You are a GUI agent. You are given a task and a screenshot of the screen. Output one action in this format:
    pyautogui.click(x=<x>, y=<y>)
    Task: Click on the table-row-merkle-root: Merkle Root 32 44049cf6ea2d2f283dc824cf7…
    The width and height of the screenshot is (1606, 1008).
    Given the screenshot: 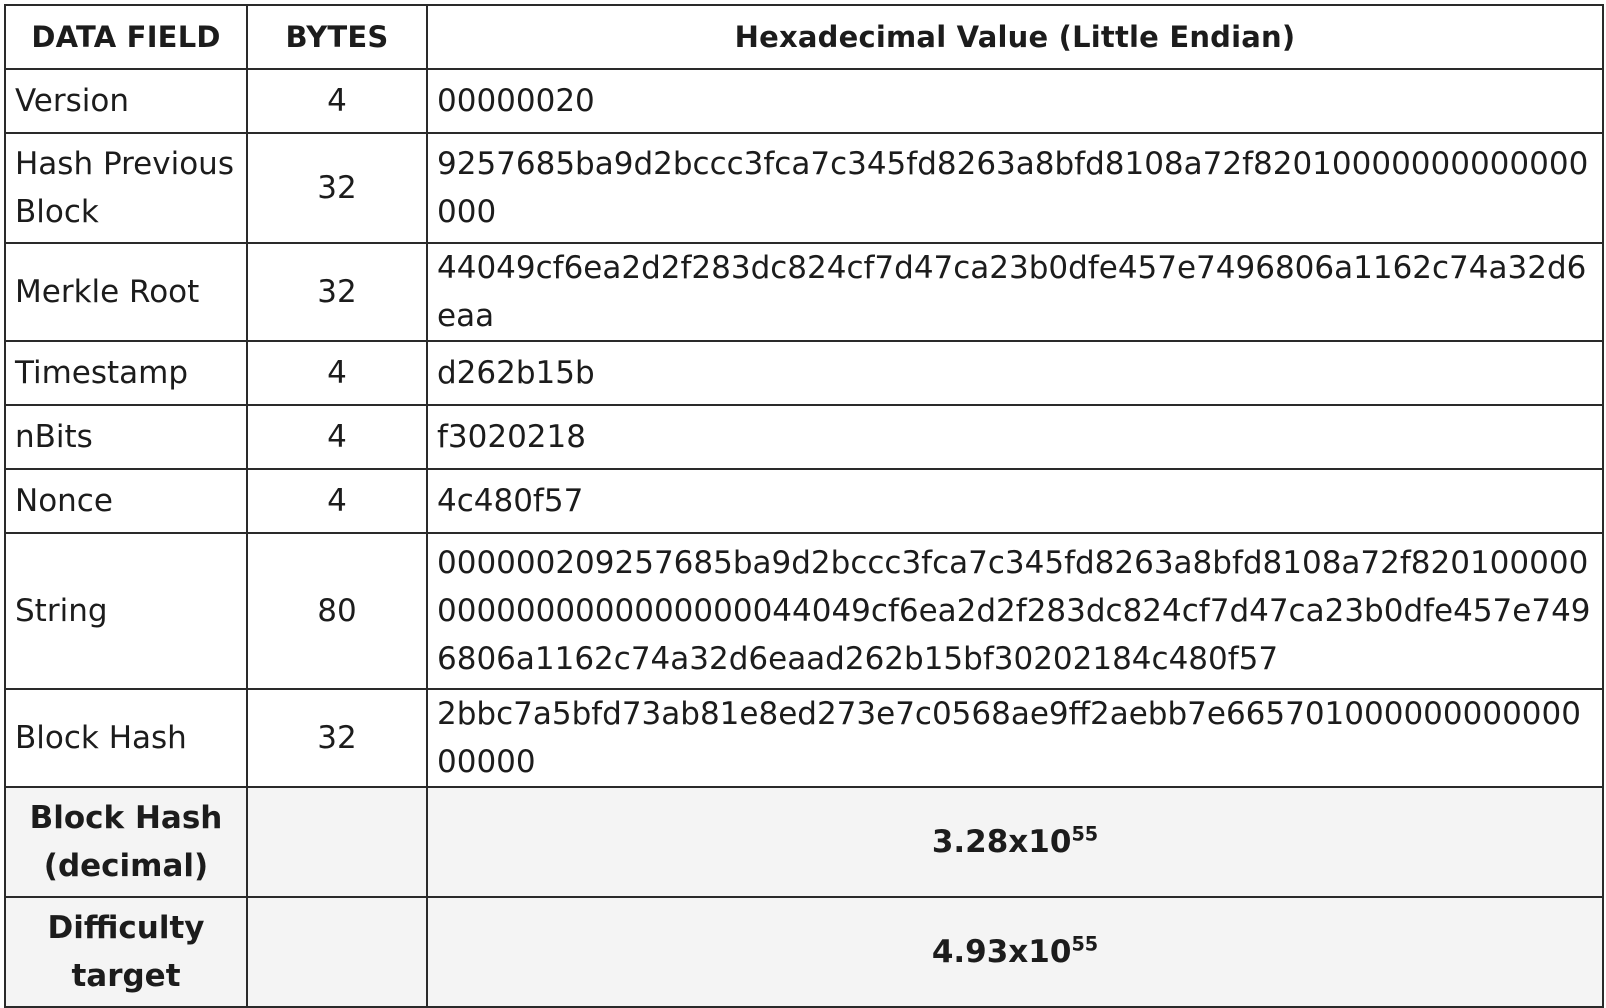 What is the action you would take?
    pyautogui.click(x=804, y=292)
    